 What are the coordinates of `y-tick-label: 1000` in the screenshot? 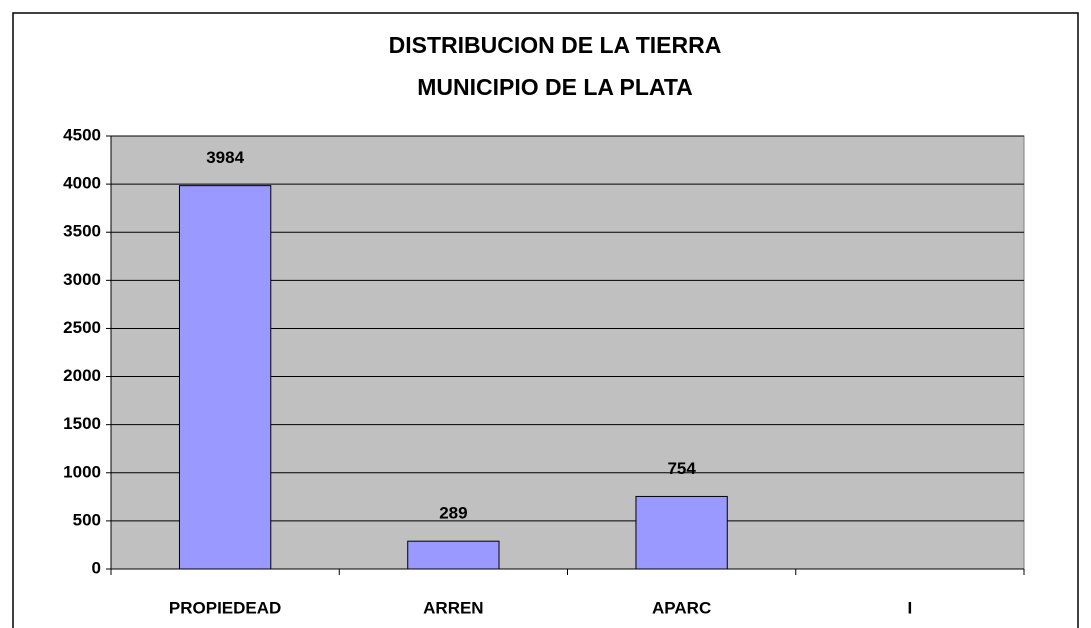 It's located at (82, 471).